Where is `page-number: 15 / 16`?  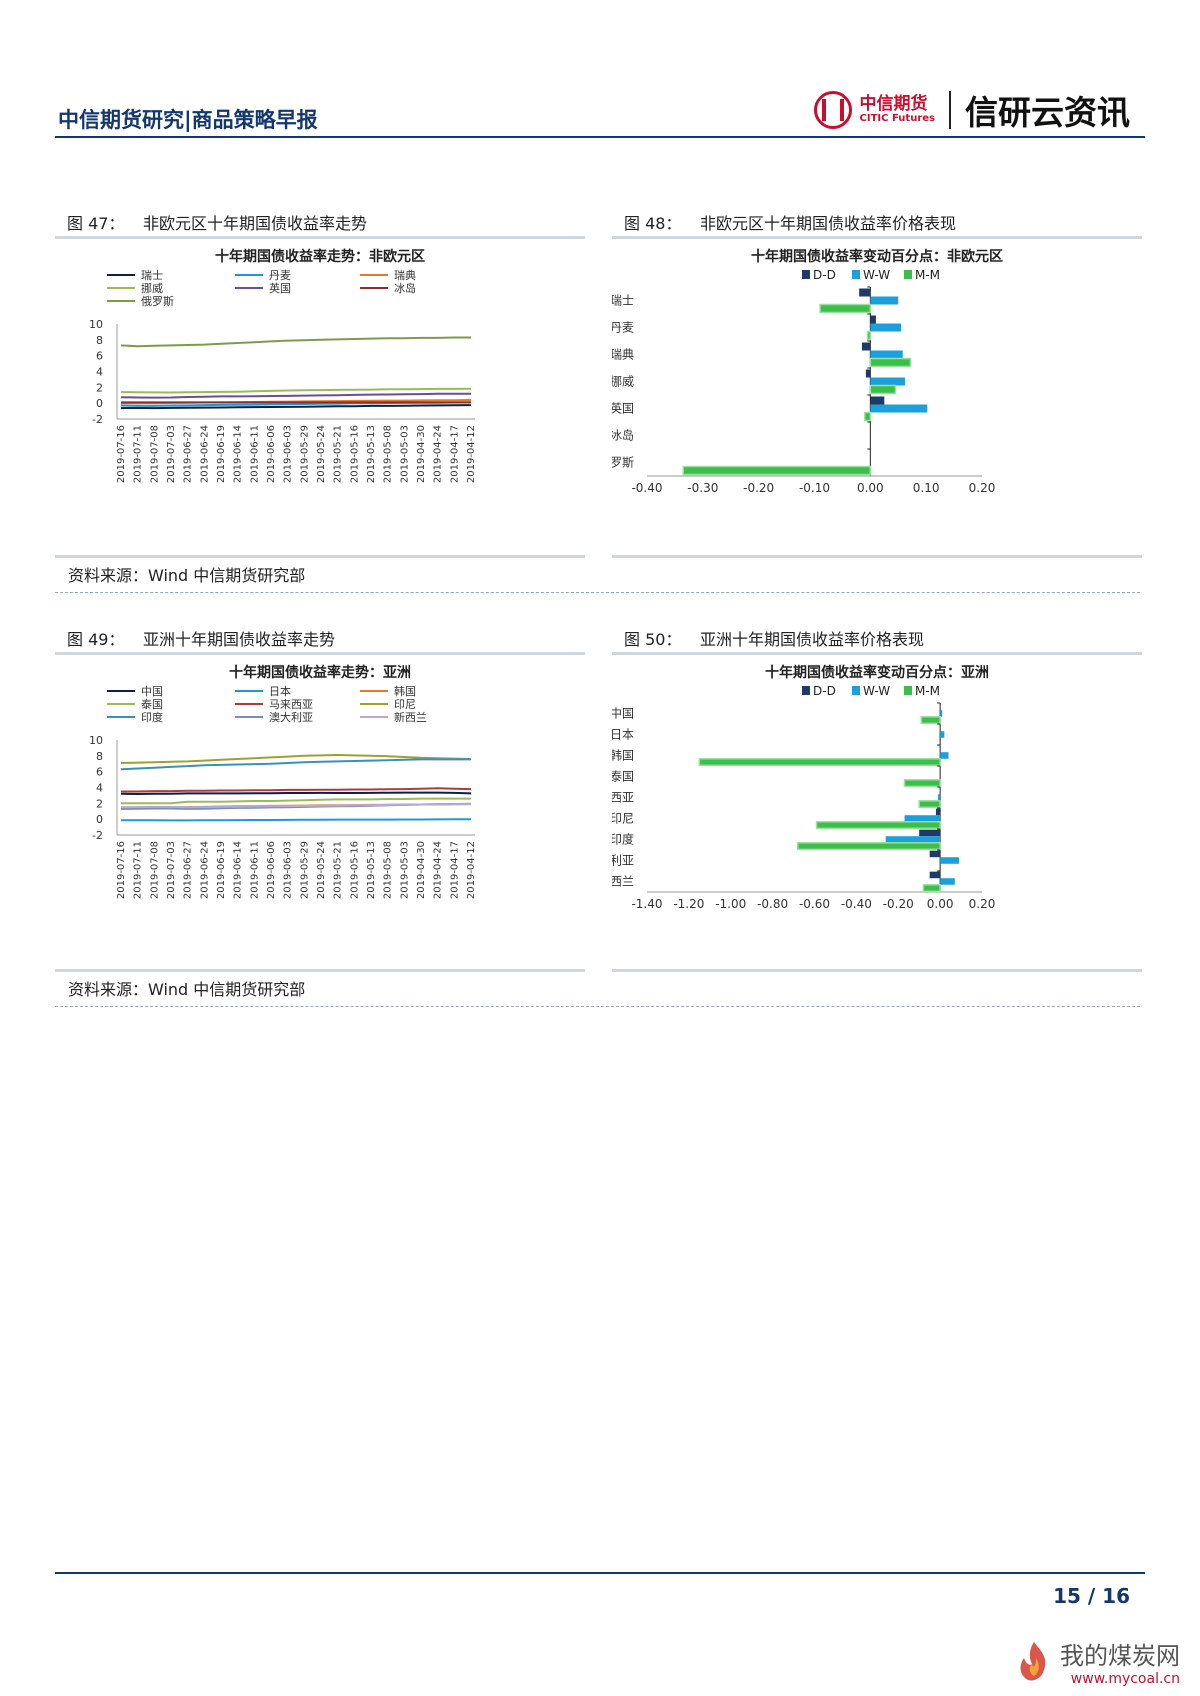
page-number: 15 / 16 is located at coordinates (1091, 1596).